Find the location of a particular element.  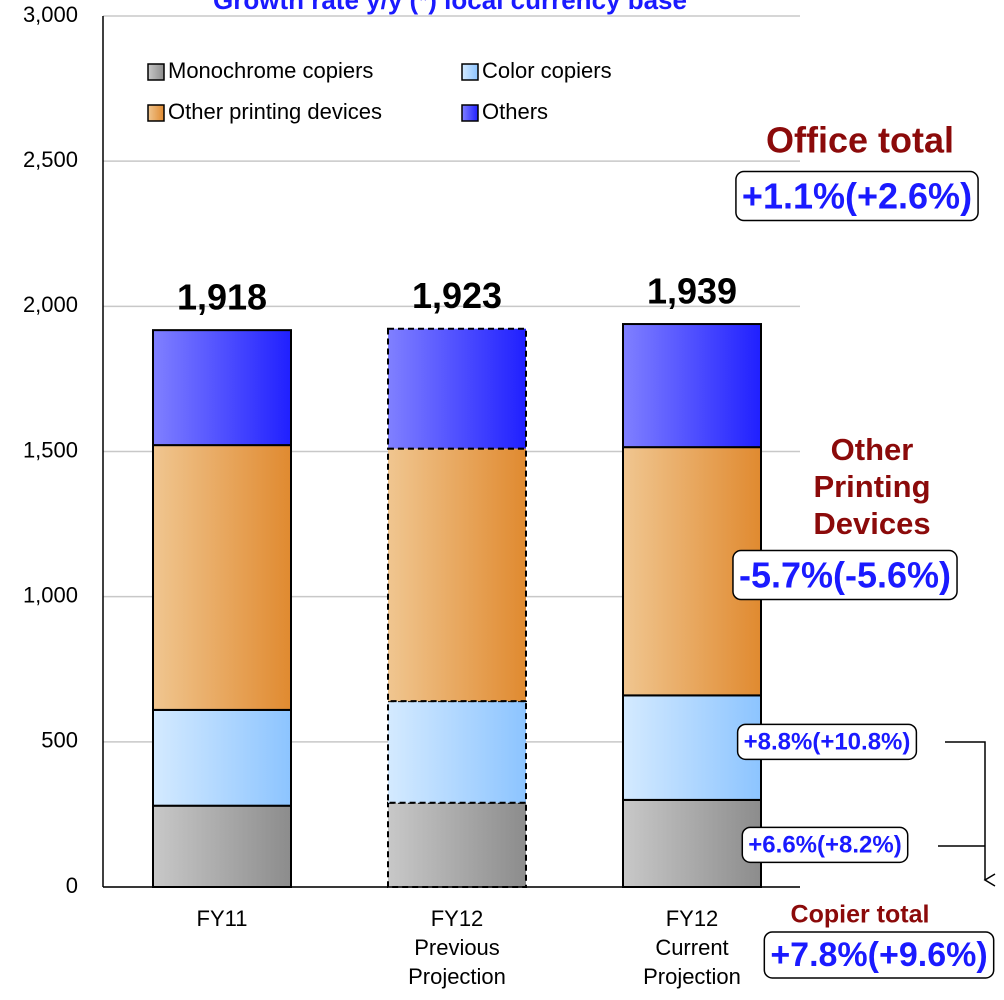

annotation-box: +1.1%(+2.6%) is located at coordinates (857, 196).